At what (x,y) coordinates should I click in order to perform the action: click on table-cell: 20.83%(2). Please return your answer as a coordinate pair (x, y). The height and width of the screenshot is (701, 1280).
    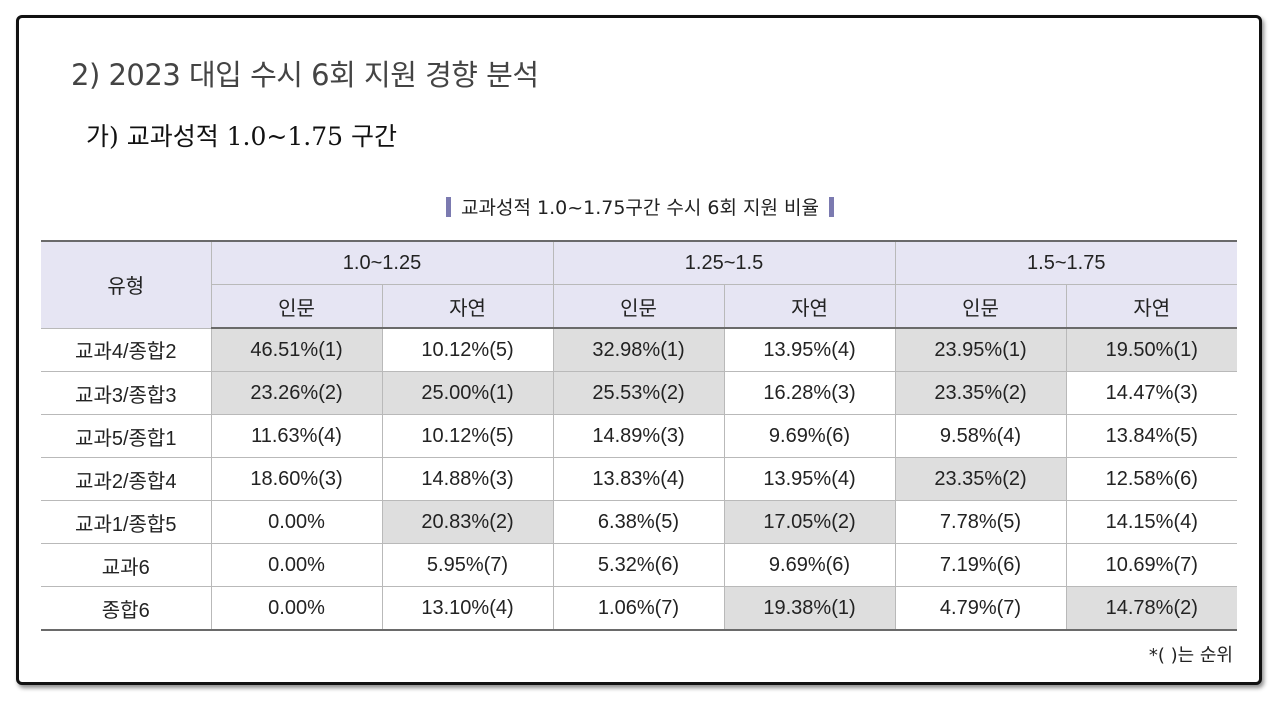
    Looking at the image, I should click on (467, 522).